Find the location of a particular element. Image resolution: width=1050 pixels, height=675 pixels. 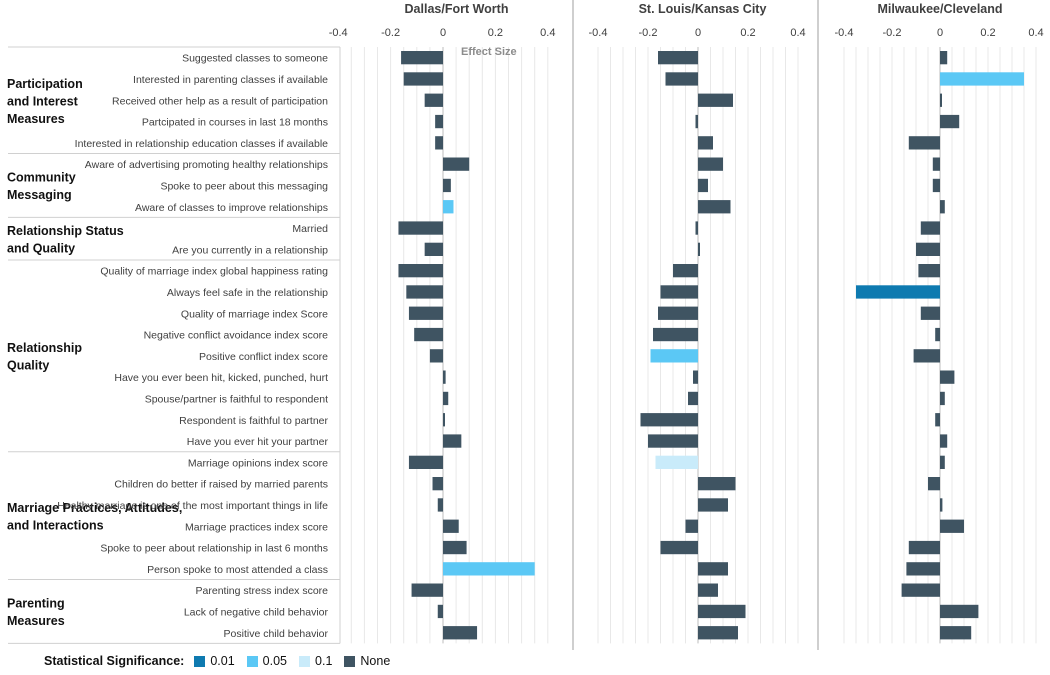

row-label-are-you-currently-in-a-relationship: Are you currently in a relationship is located at coordinates (250, 250).